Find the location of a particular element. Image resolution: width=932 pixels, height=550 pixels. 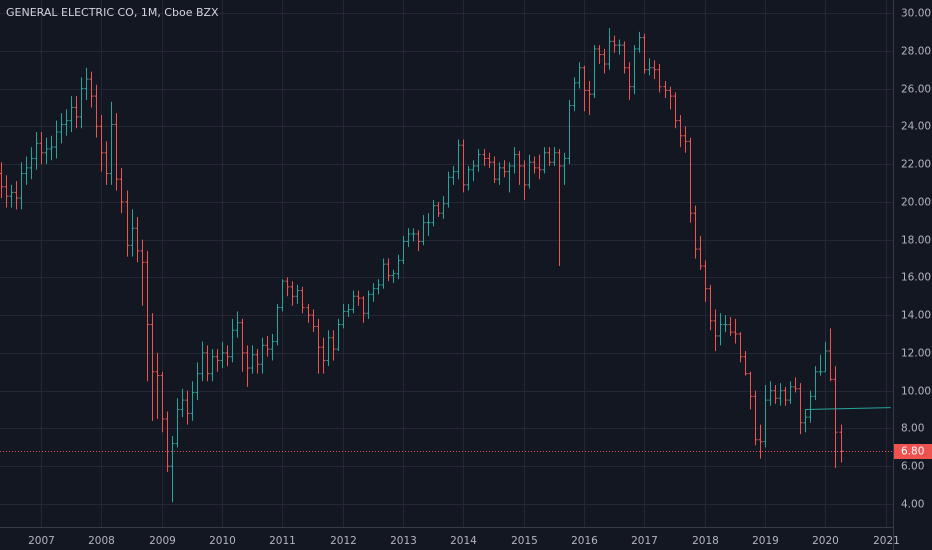

x-tick-label: 2011 is located at coordinates (282, 541).